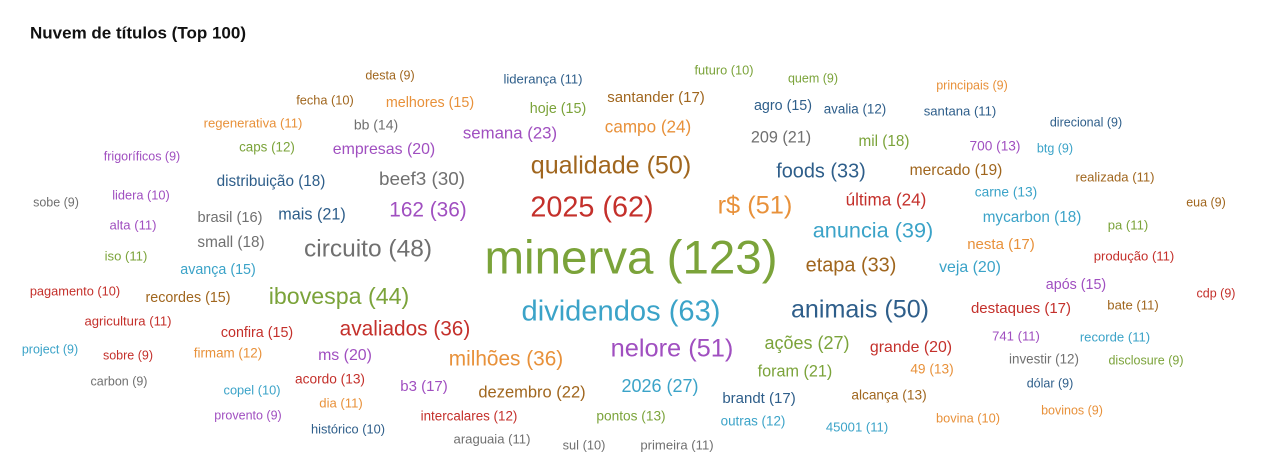 The image size is (1266, 465). I want to click on word: direcional (9), so click(1086, 122).